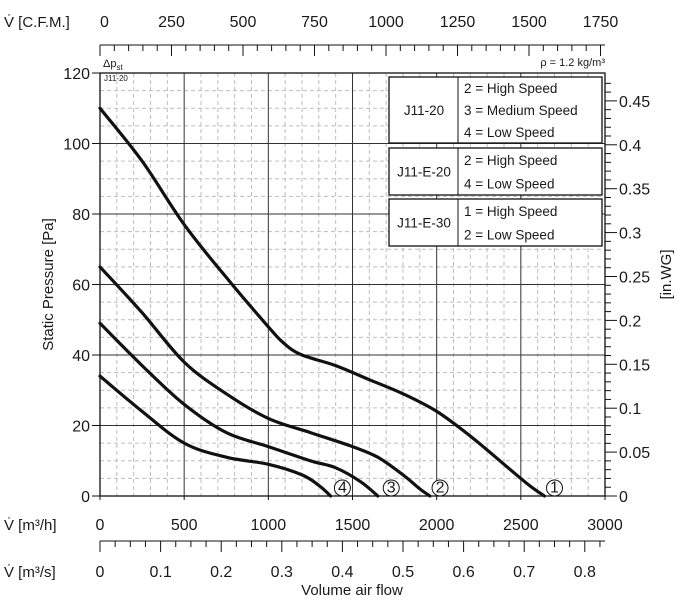 This screenshot has width=678, height=600. Describe the element at coordinates (458, 22) in the screenshot. I see `cfm-tick-label: 1250` at that location.